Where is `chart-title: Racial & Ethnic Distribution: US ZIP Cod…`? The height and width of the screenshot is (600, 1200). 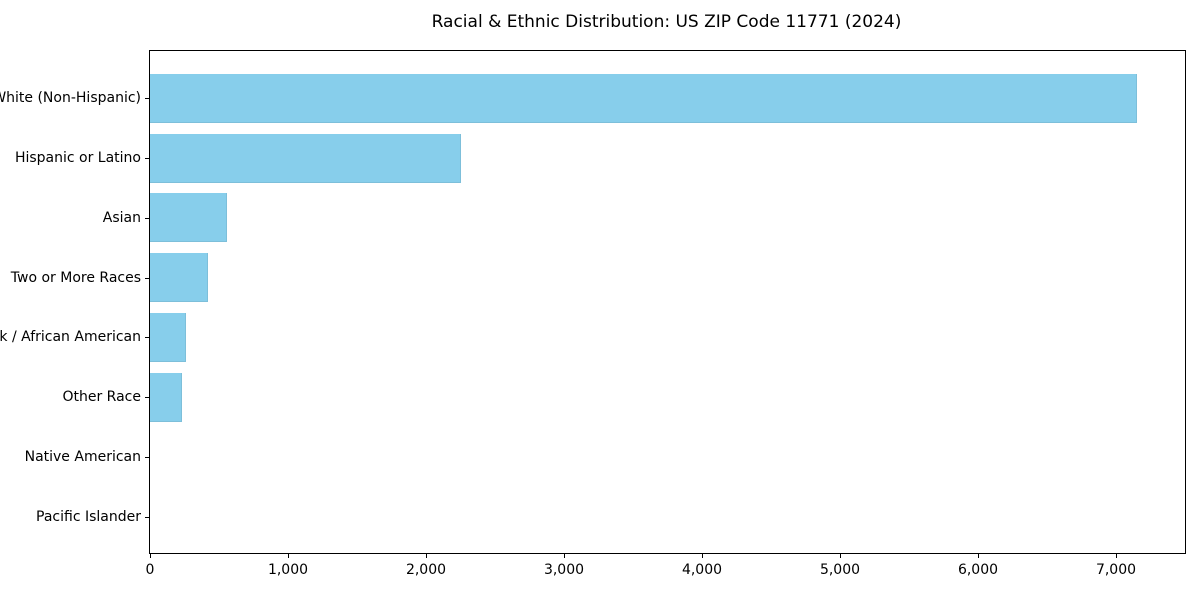 chart-title: Racial & Ethnic Distribution: US ZIP Cod… is located at coordinates (666, 22).